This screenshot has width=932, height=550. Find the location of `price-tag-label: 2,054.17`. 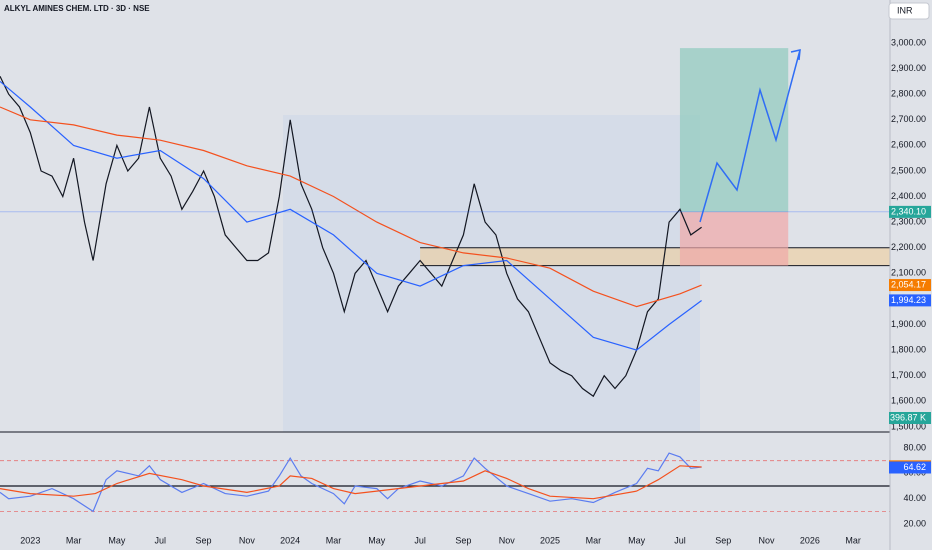

price-tag-label: 2,054.17 is located at coordinates (908, 284).